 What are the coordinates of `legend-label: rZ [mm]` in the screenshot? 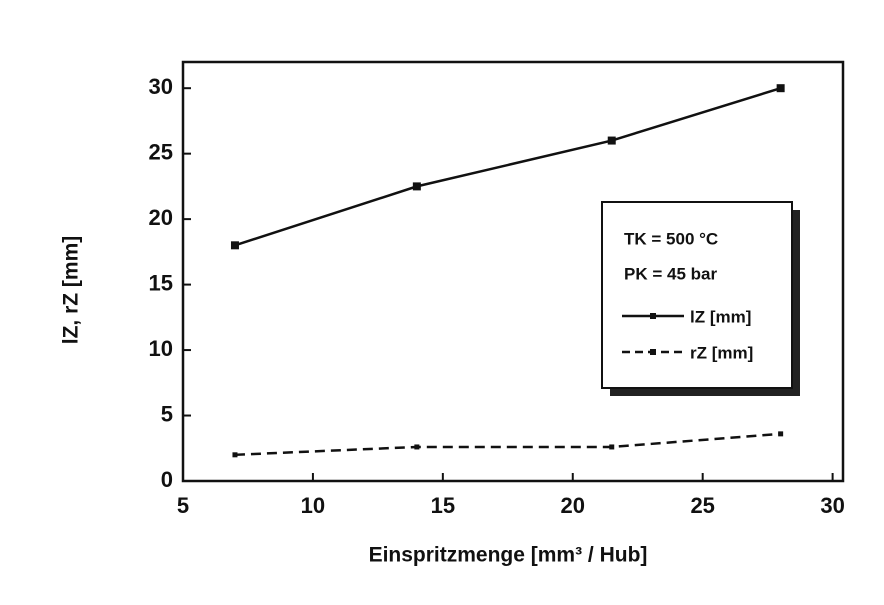 It's located at (721, 352).